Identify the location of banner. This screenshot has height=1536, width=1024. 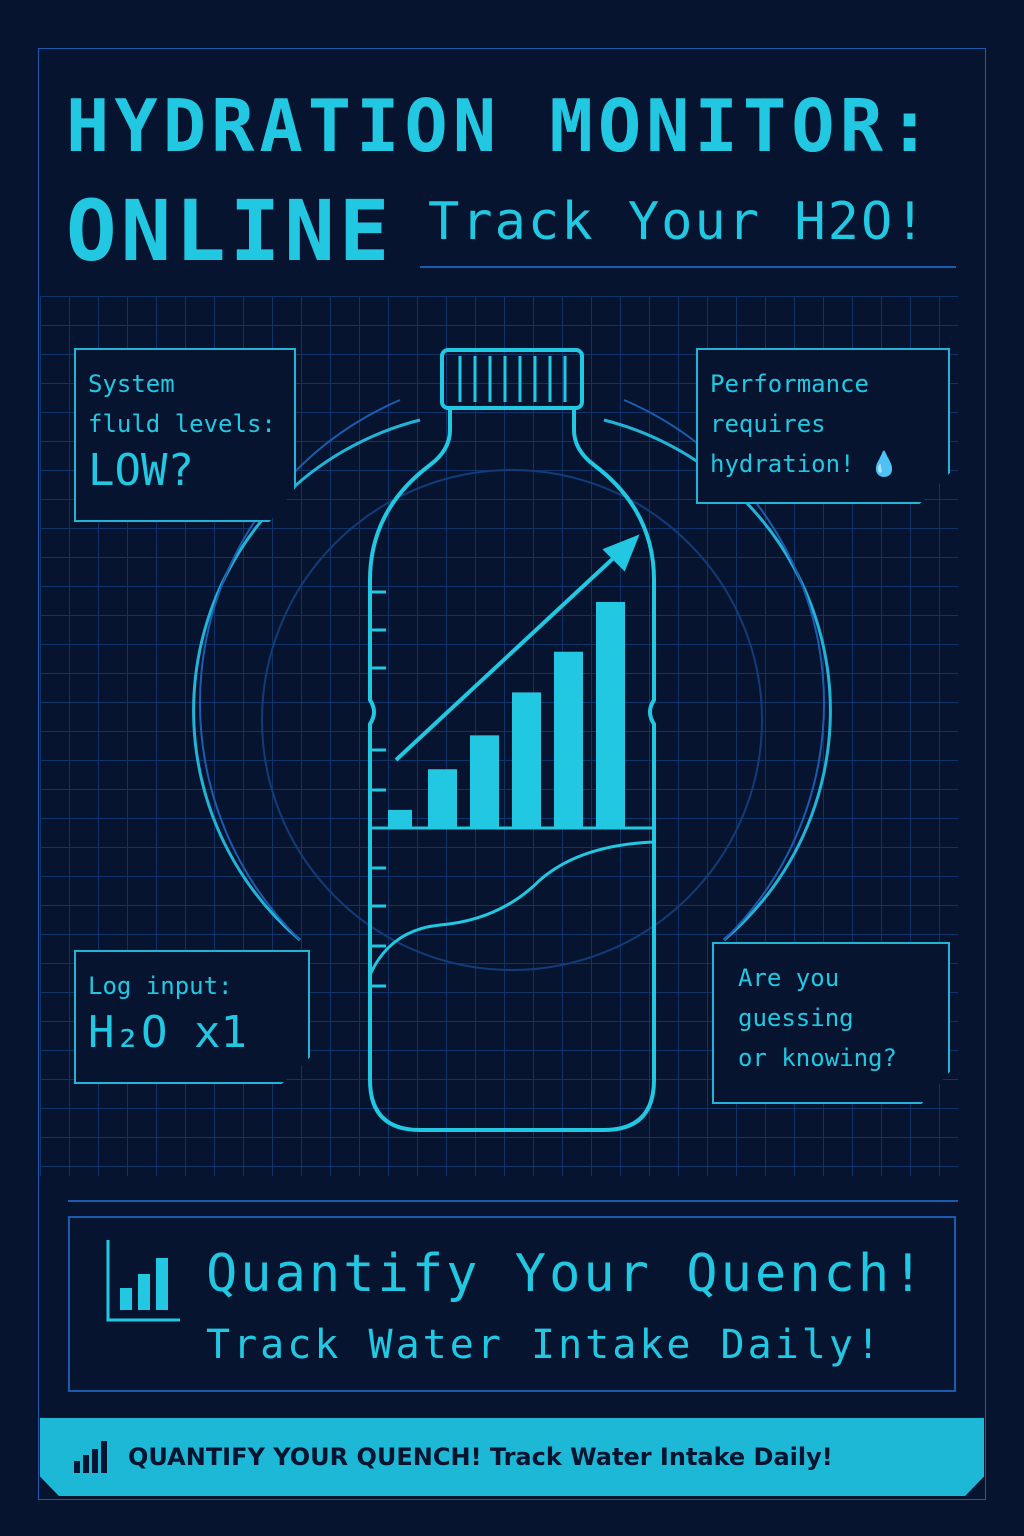
(512, 1304).